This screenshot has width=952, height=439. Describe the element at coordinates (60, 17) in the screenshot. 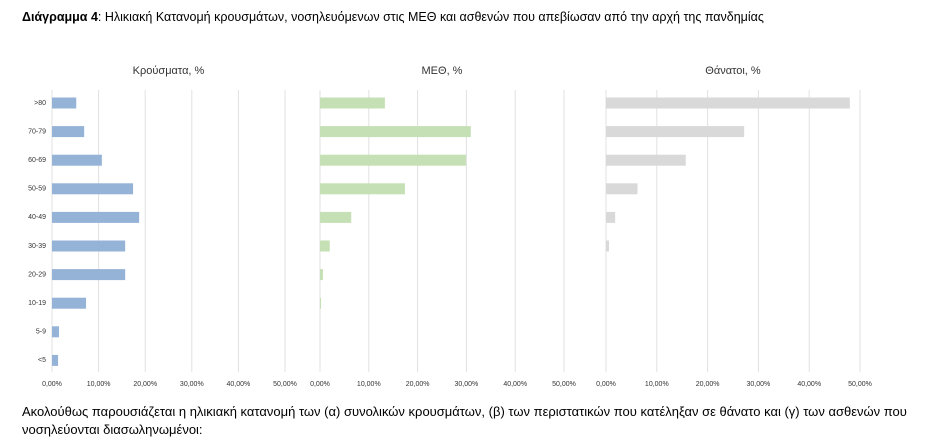

I see `heading-label: Διάγραμμα 4` at that location.